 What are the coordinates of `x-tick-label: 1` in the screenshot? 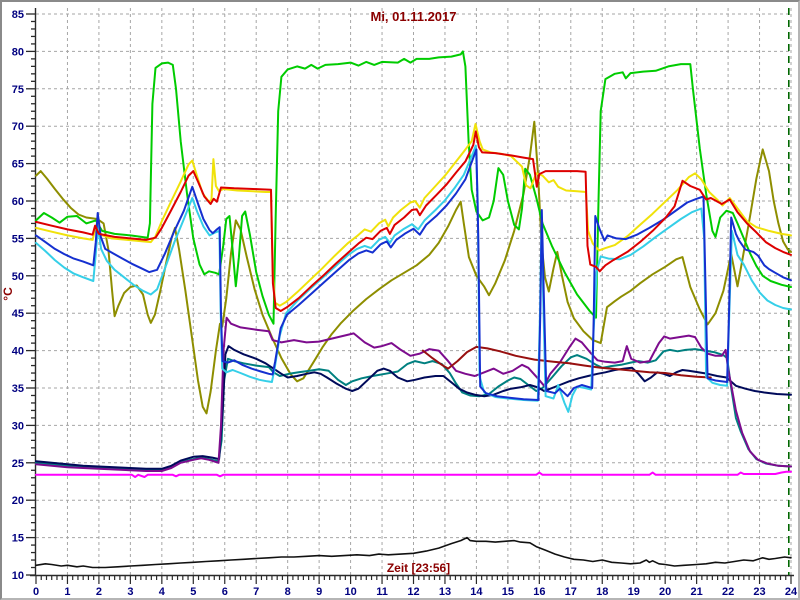 It's located at (67, 592).